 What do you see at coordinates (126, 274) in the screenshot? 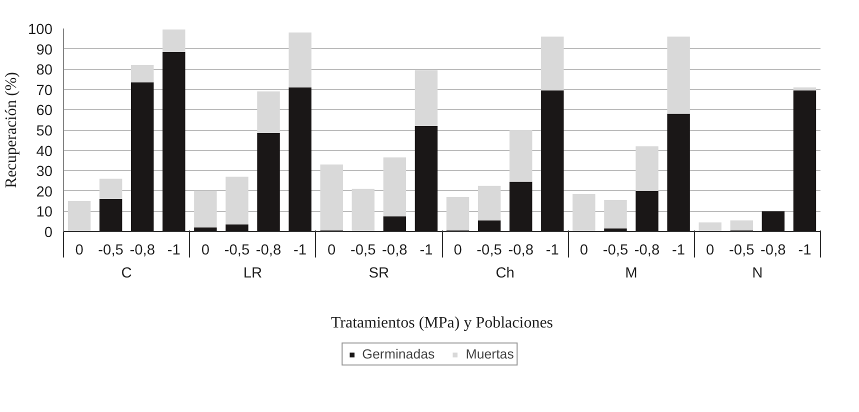
I see `text: C` at bounding box center [126, 274].